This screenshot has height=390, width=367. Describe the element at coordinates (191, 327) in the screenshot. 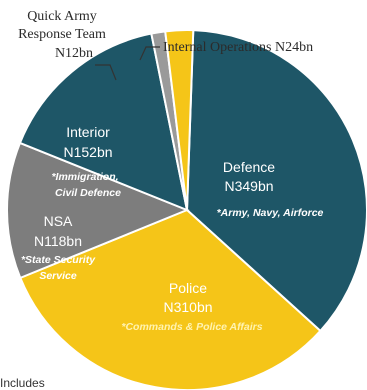

I see `slice-note-police: *Commands & Police Affairs` at that location.